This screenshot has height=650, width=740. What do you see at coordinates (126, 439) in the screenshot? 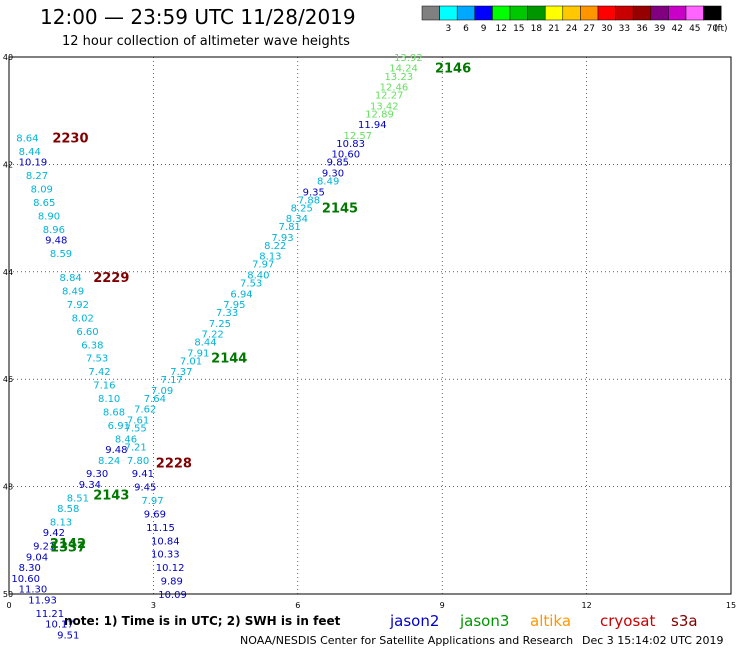
I see `wave-height-value: 8.46` at bounding box center [126, 439].